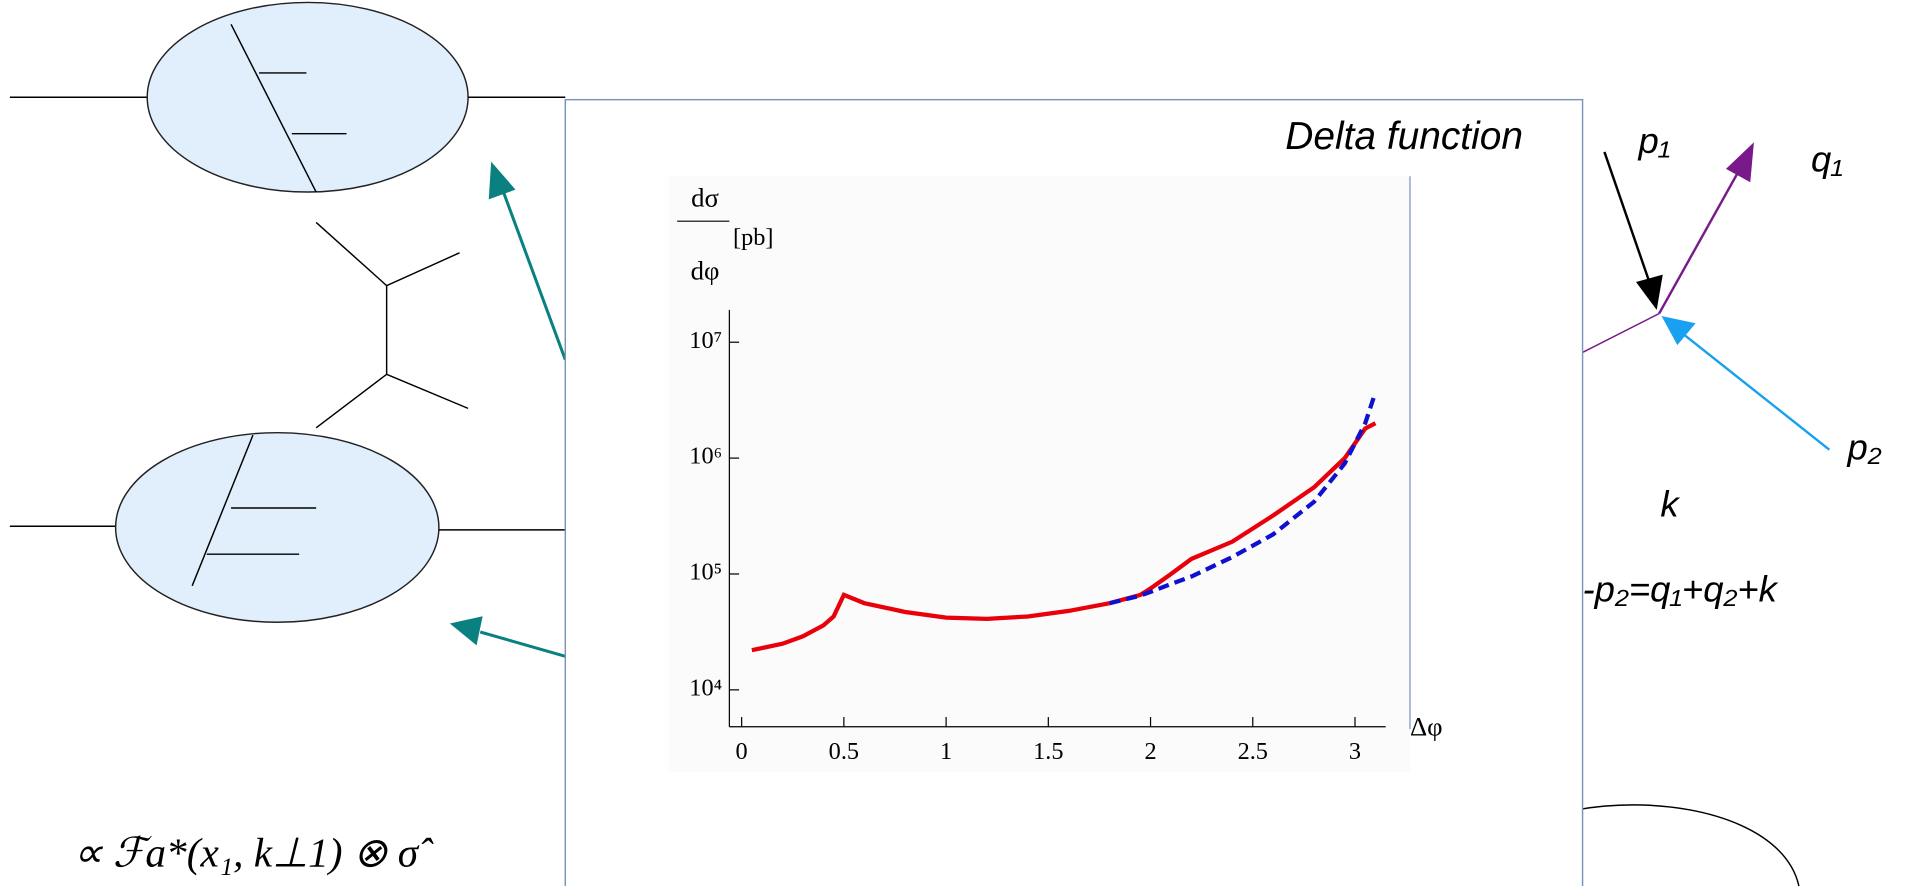  I want to click on y-tick-label: 10⁵, so click(705, 572).